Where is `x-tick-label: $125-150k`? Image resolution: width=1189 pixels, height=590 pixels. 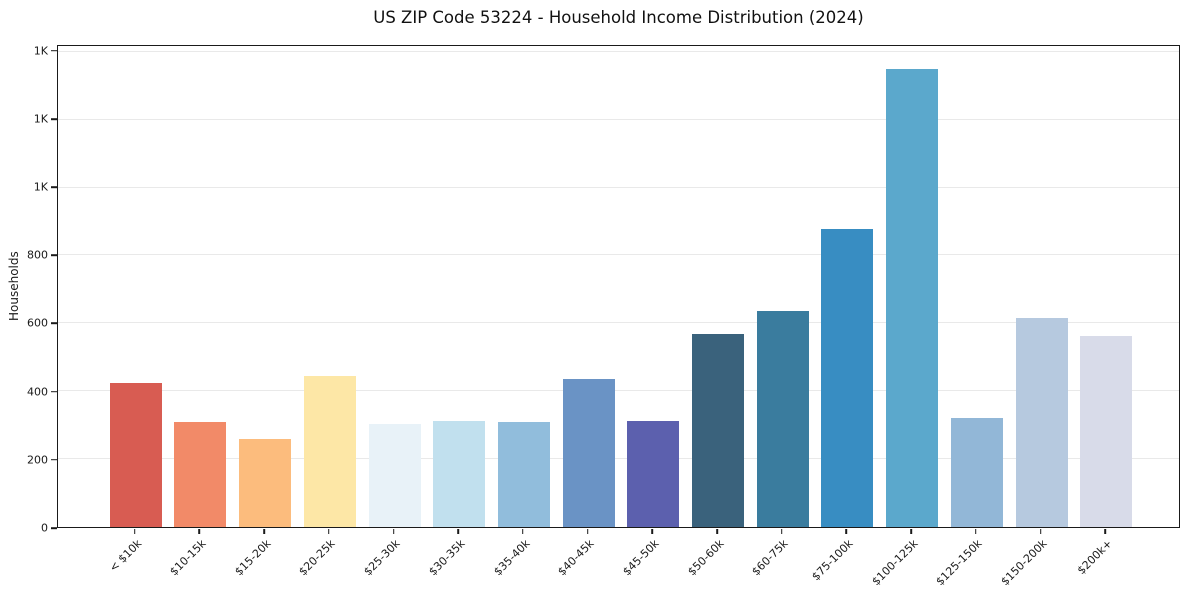
x-tick-label: $125-150k is located at coordinates (959, 563).